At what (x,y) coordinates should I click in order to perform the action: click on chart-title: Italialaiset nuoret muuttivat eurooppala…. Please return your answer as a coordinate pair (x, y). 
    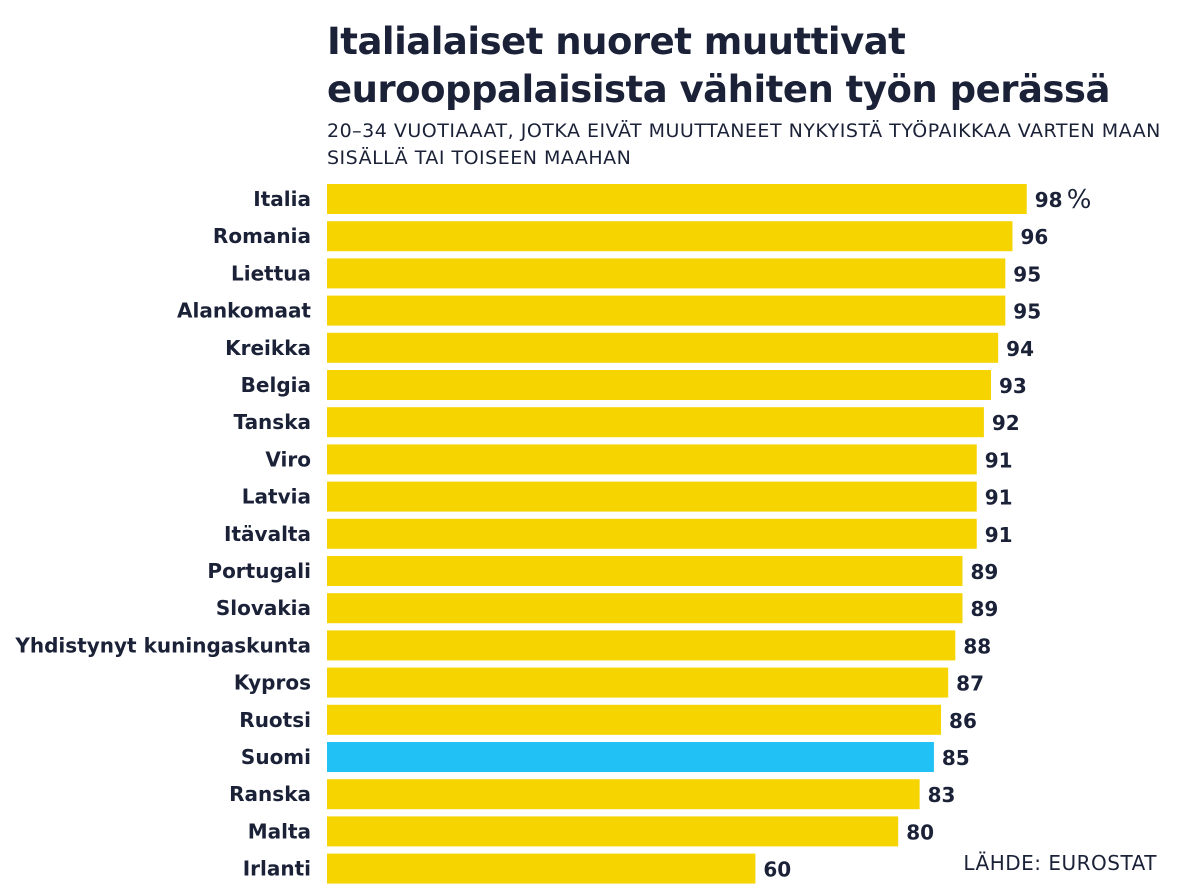
    Looking at the image, I should click on (718, 65).